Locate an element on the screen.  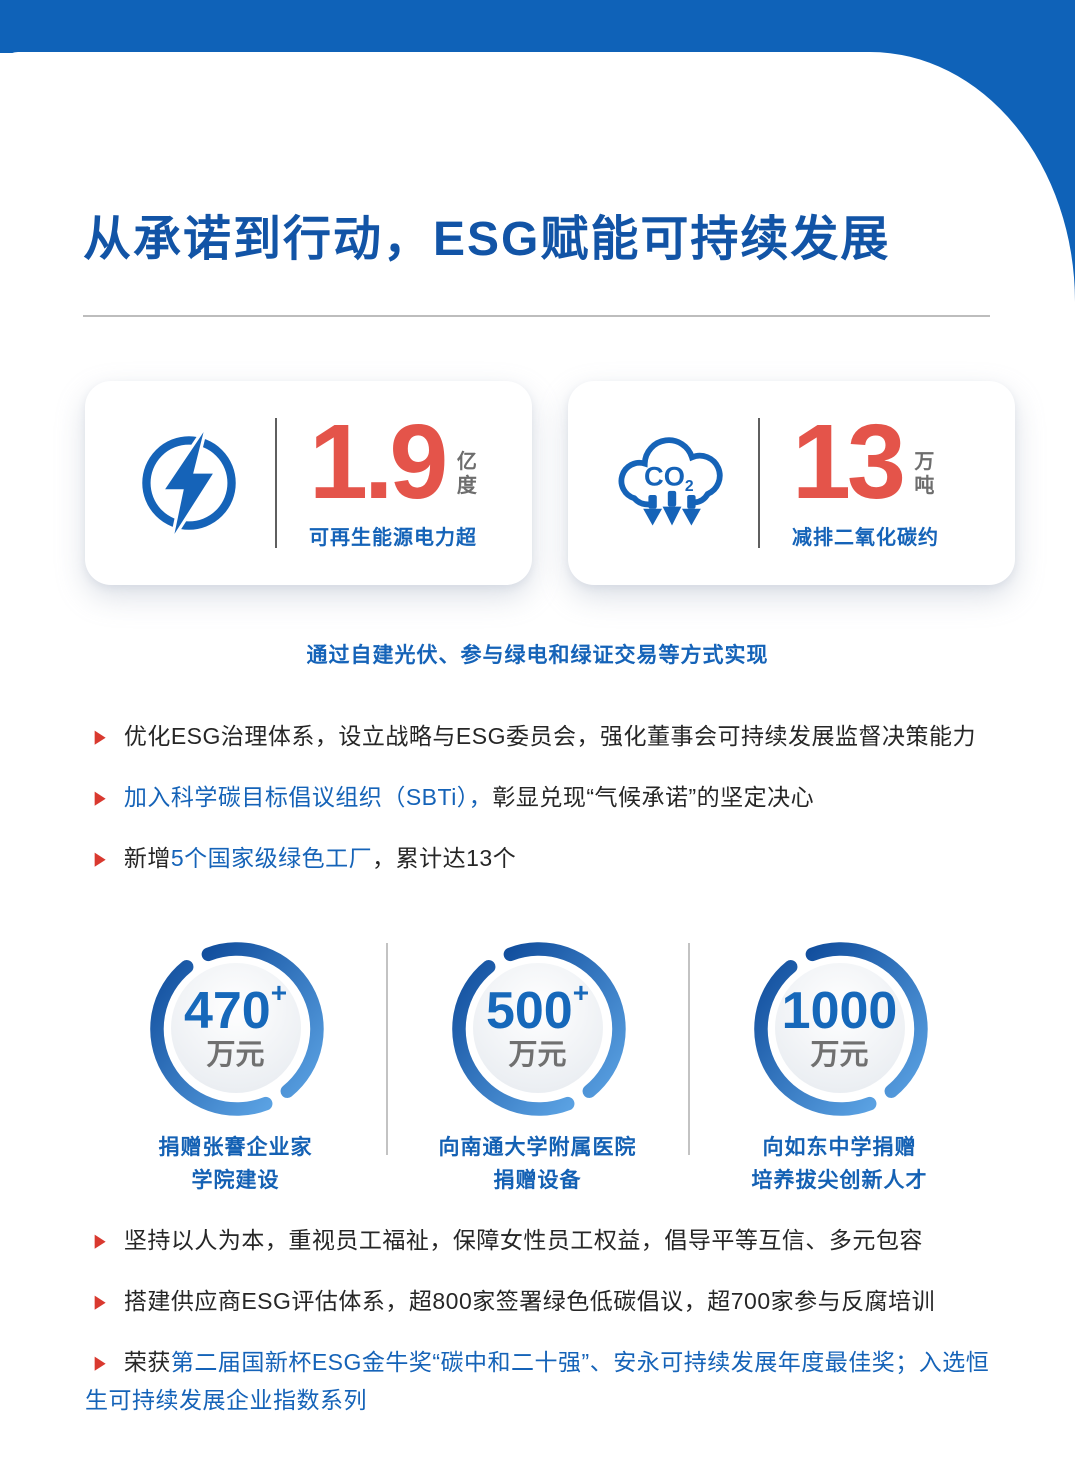
donut-caption: 向南通大学附属医院 捐赠设备 is located at coordinates (538, 1164).